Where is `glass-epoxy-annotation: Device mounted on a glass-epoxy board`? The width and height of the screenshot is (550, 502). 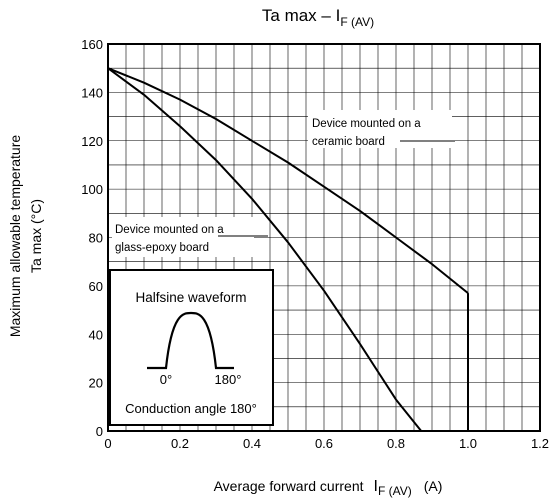
glass-epoxy-annotation: Device mounted on a glass-epoxy board is located at coordinates (190, 237).